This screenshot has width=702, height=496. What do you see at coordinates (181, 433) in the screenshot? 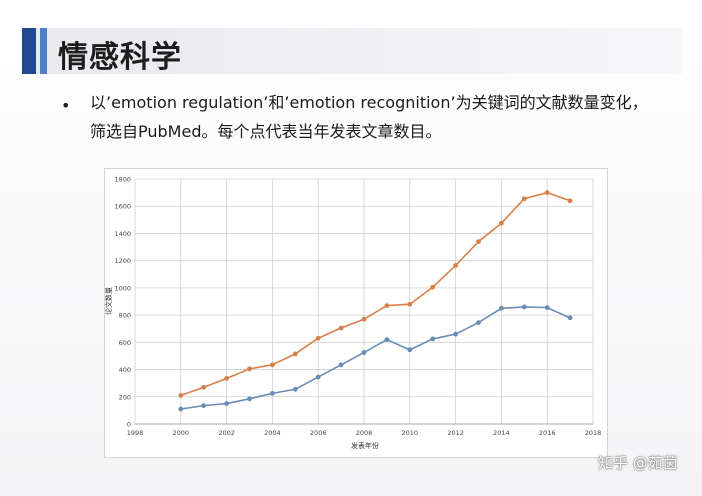
I see `x-tick-label: 2000` at bounding box center [181, 433].